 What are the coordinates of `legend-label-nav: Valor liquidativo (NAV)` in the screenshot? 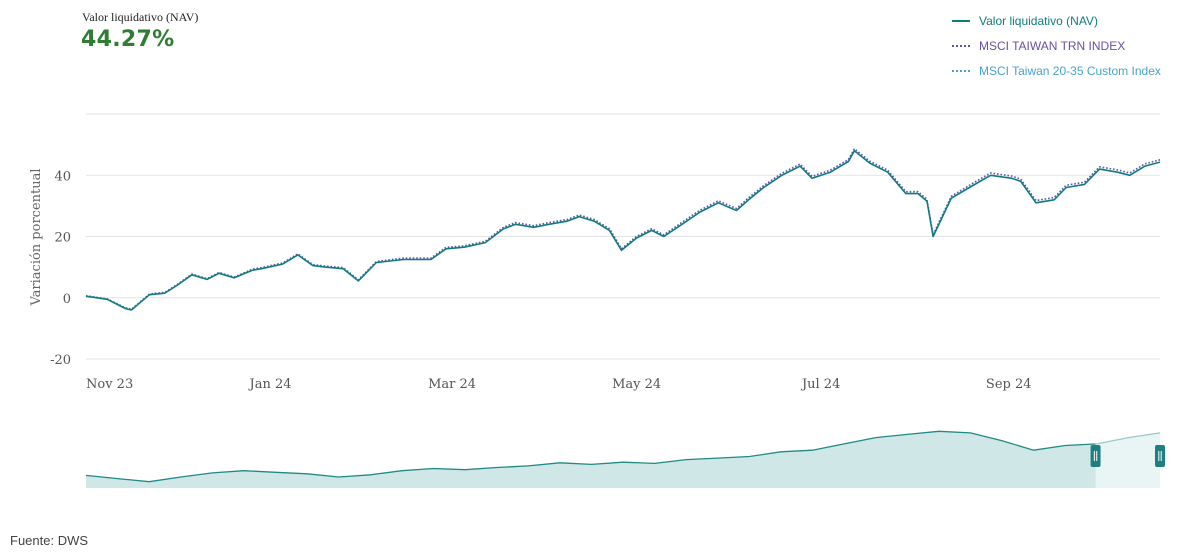 It's located at (1038, 20).